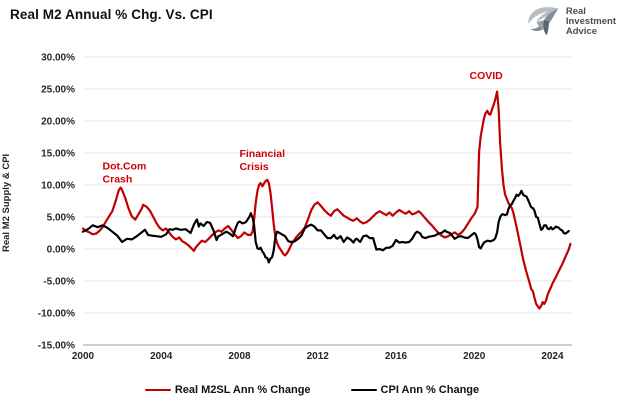 The width and height of the screenshot is (624, 403). Describe the element at coordinates (56, 346) in the screenshot. I see `y-tick-label: -15.00%` at that location.